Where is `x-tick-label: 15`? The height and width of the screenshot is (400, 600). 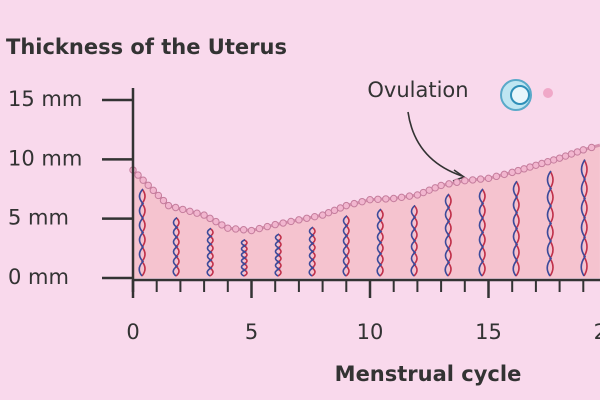 x-tick-label: 15 is located at coordinates (488, 332).